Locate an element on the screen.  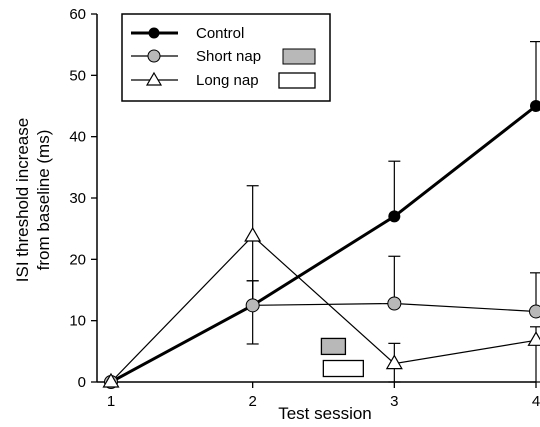
x-tick-label: 3 is located at coordinates (394, 401).